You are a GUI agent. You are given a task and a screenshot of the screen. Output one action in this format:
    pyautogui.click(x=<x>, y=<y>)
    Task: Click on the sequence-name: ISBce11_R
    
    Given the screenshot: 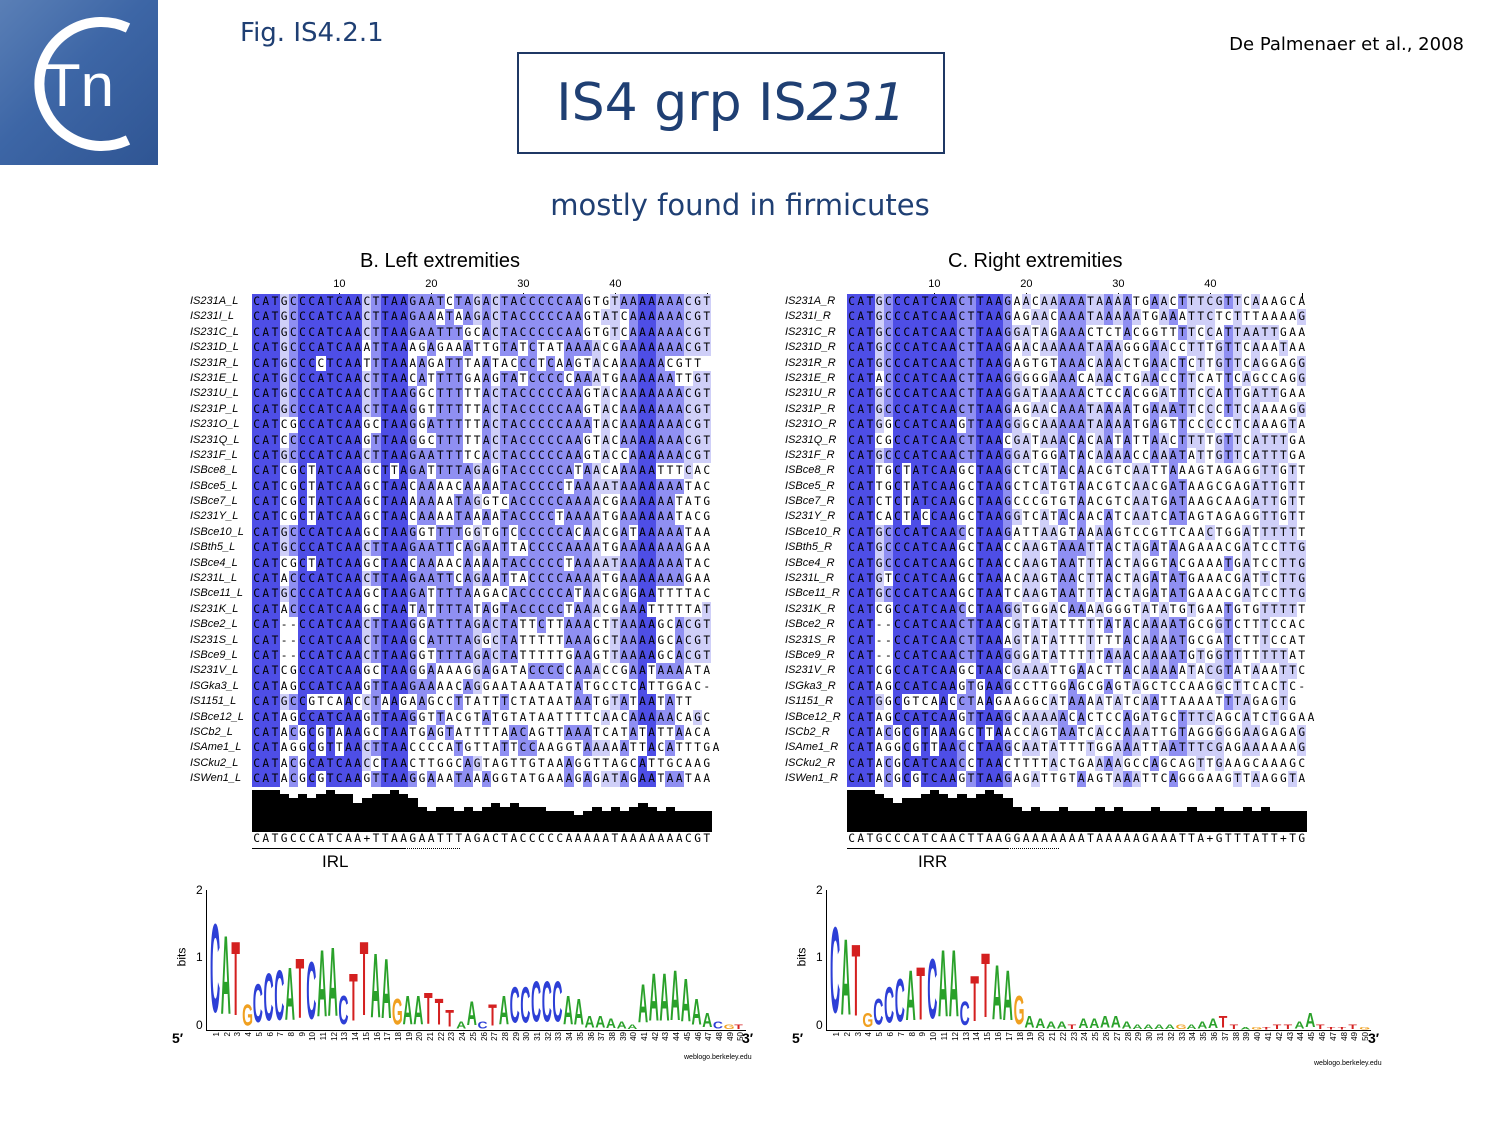 What is the action you would take?
    pyautogui.click(x=812, y=593)
    